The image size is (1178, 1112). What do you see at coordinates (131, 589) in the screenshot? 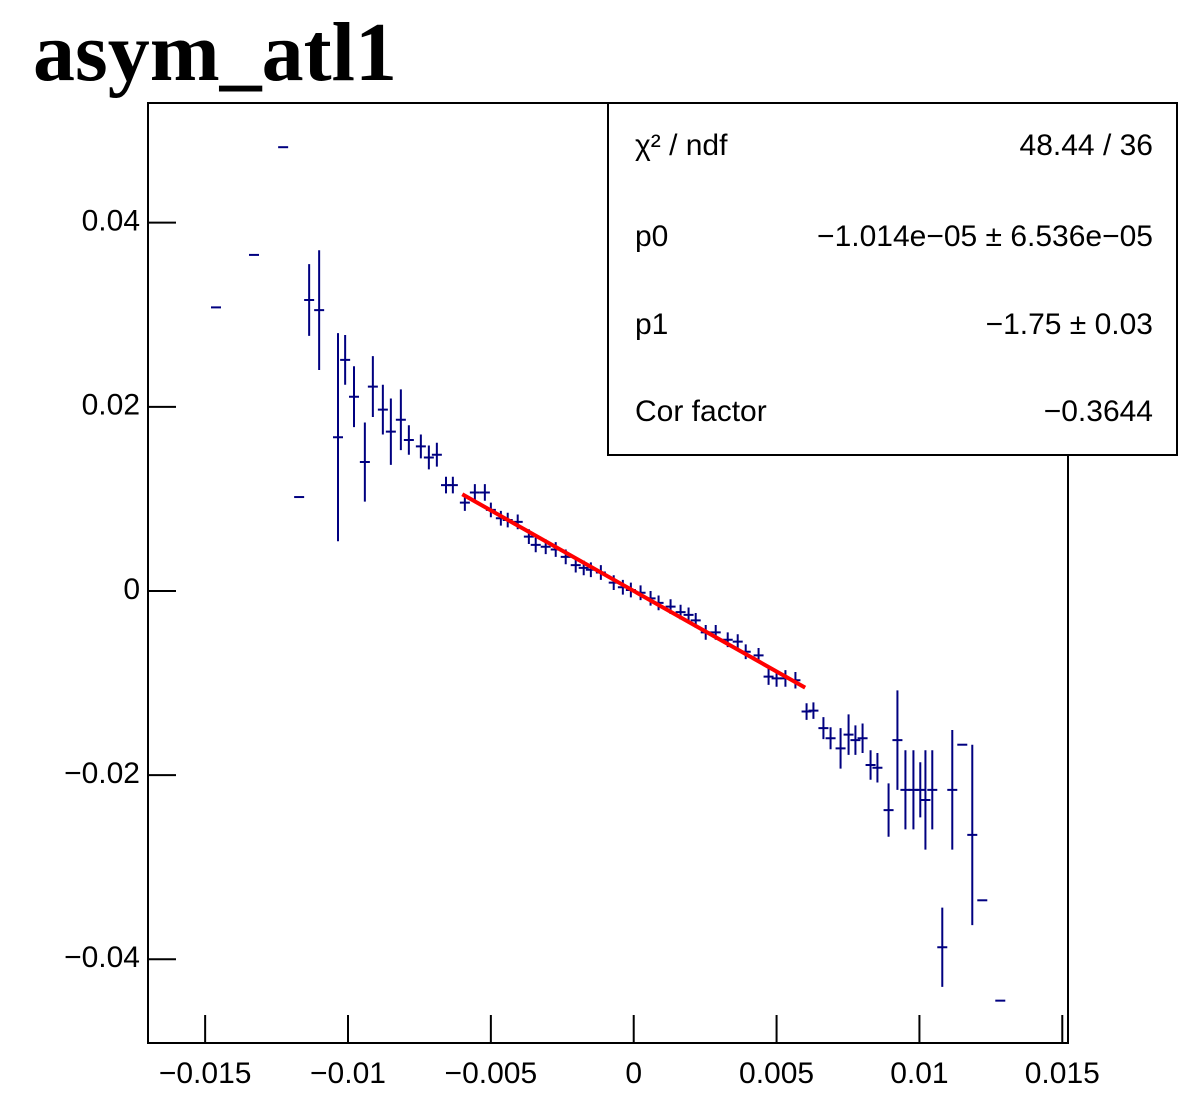
I see `y-tick-label: 0` at bounding box center [131, 589].